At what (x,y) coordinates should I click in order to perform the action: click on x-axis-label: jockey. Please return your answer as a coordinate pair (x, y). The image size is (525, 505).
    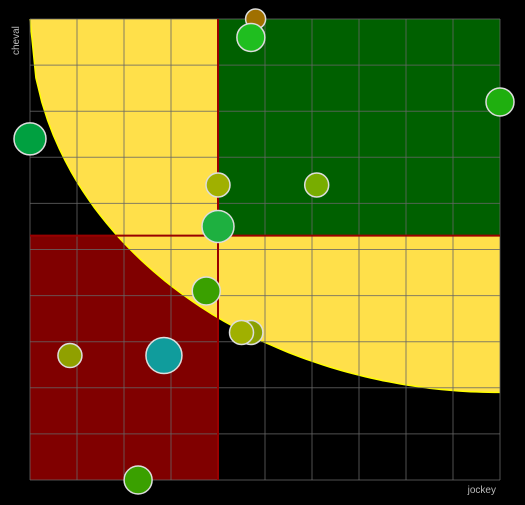
    Looking at the image, I should click on (481, 490).